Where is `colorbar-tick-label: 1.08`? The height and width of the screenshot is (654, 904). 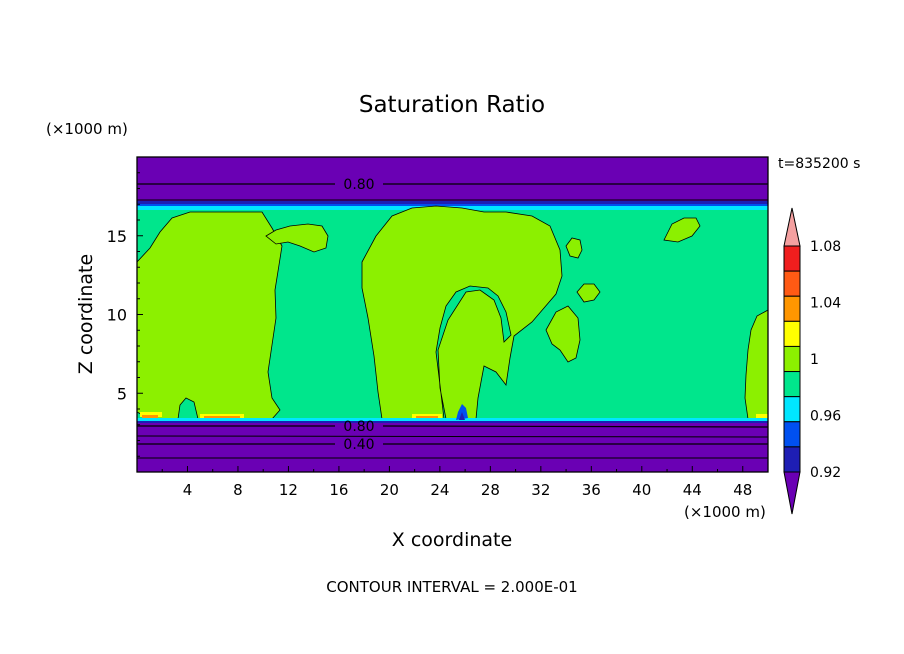 colorbar-tick-label: 1.08 is located at coordinates (825, 247).